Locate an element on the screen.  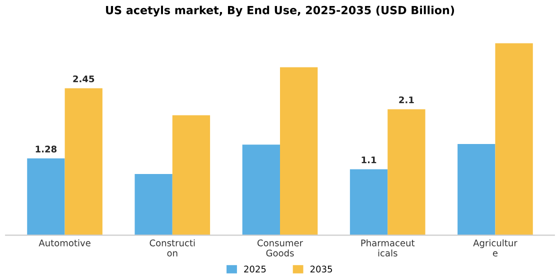
legend-label: 2035 is located at coordinates (321, 269).